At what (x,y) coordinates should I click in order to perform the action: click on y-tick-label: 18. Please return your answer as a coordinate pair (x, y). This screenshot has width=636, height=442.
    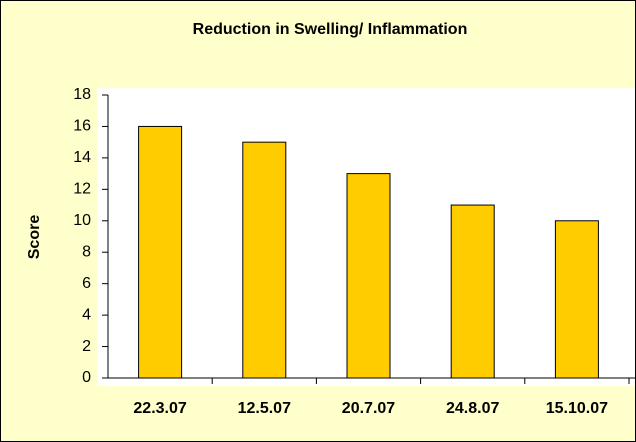
    Looking at the image, I should click on (82, 94).